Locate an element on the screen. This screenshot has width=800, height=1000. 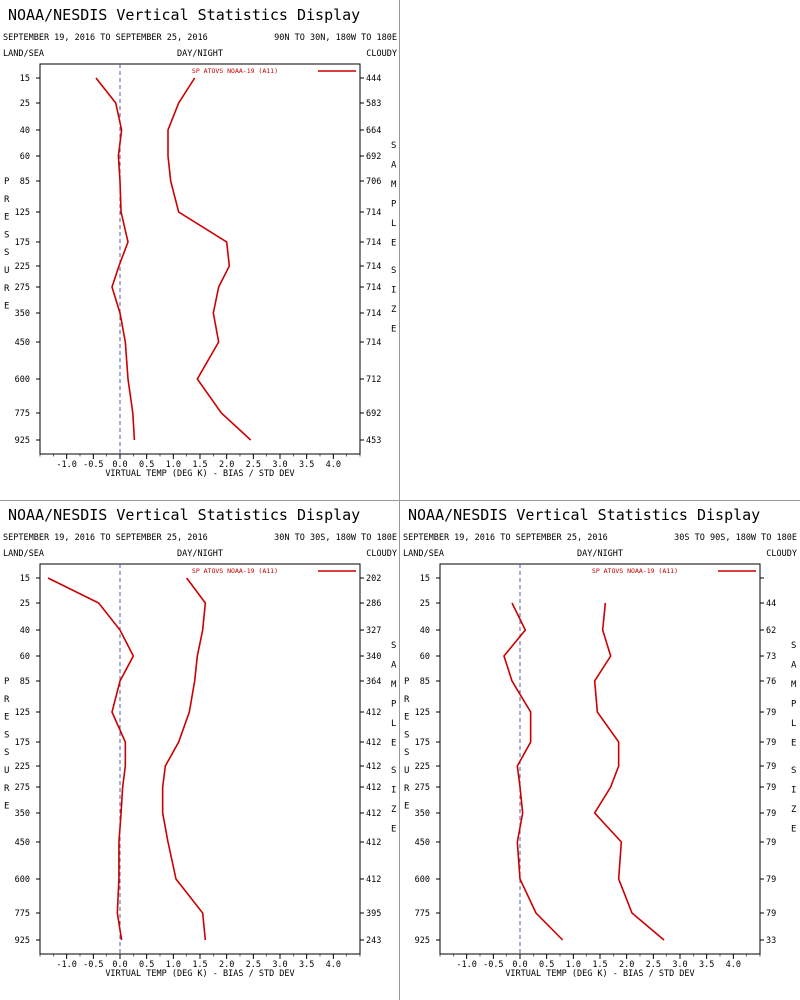
region: 30N TO 30S, 180W TO 180E is located at coordinates (335, 538).